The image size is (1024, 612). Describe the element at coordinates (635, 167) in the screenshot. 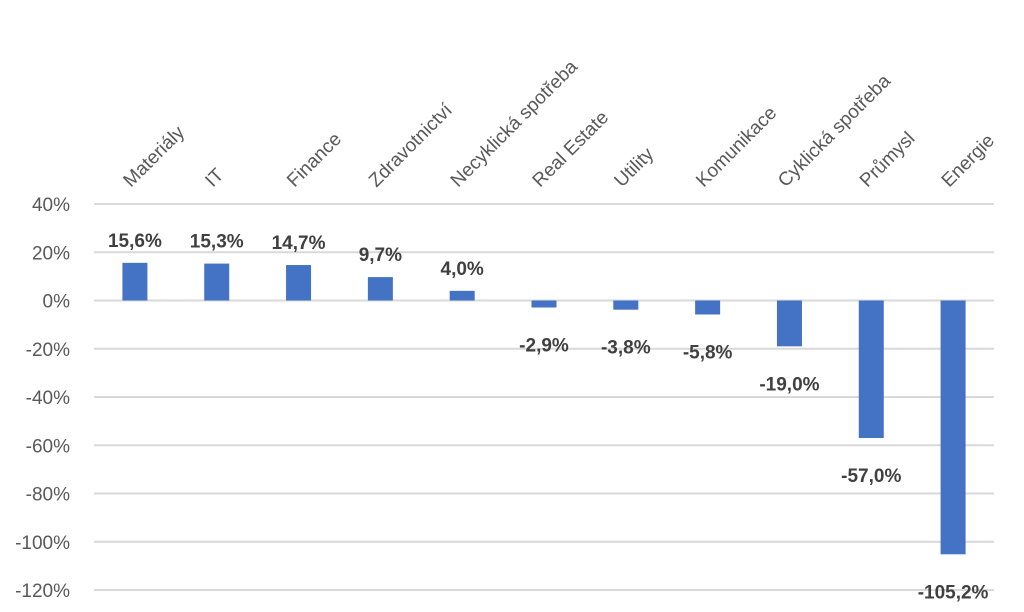

I see `category-label: Utility` at that location.